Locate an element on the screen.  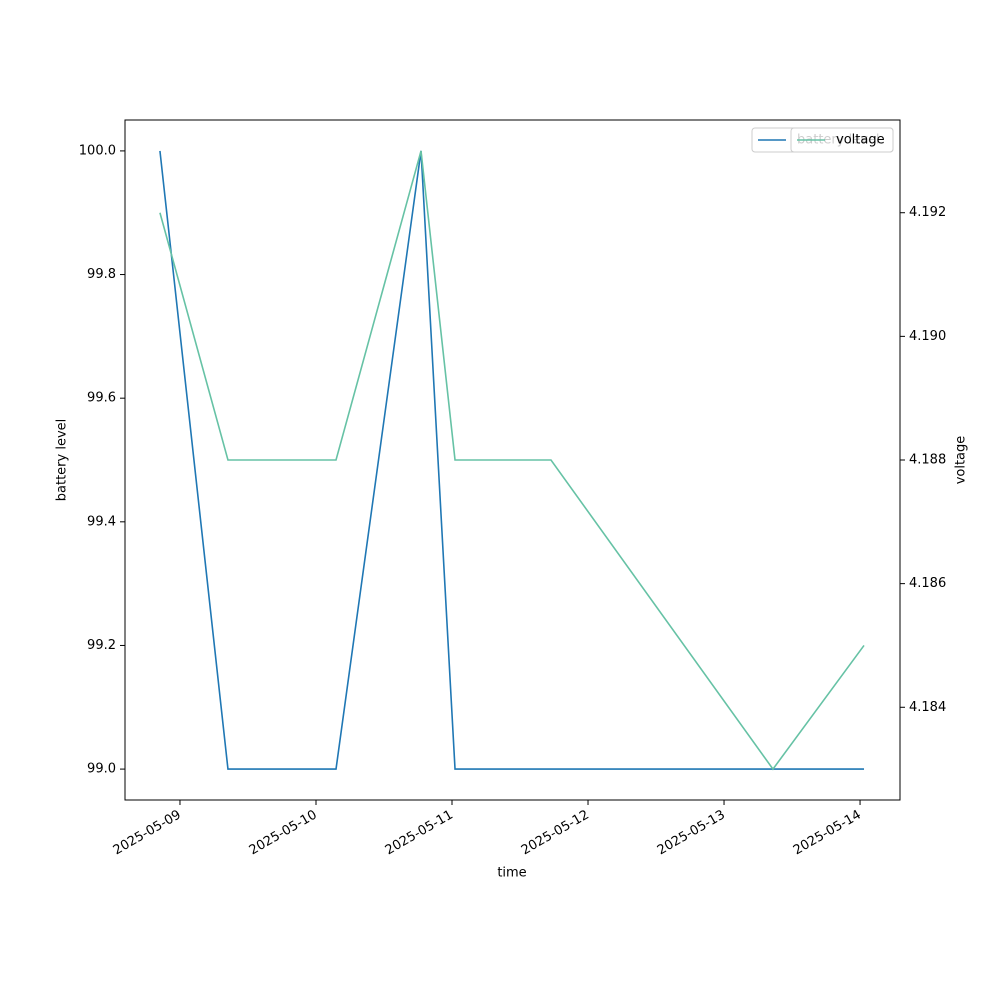
legend-box is located at coordinates (842, 140).